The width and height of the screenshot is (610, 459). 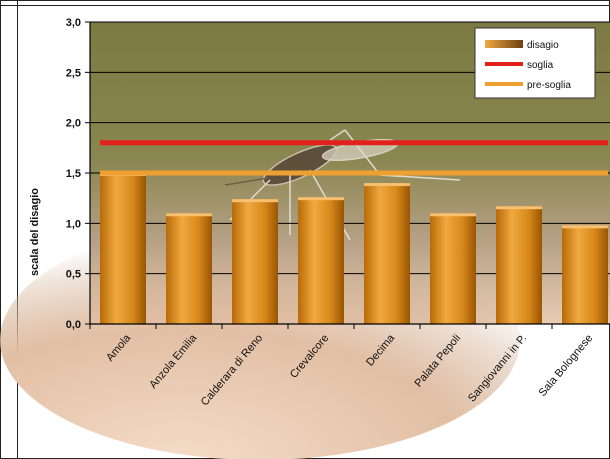 I want to click on y-tick-label: 1,0, so click(x=73, y=224).